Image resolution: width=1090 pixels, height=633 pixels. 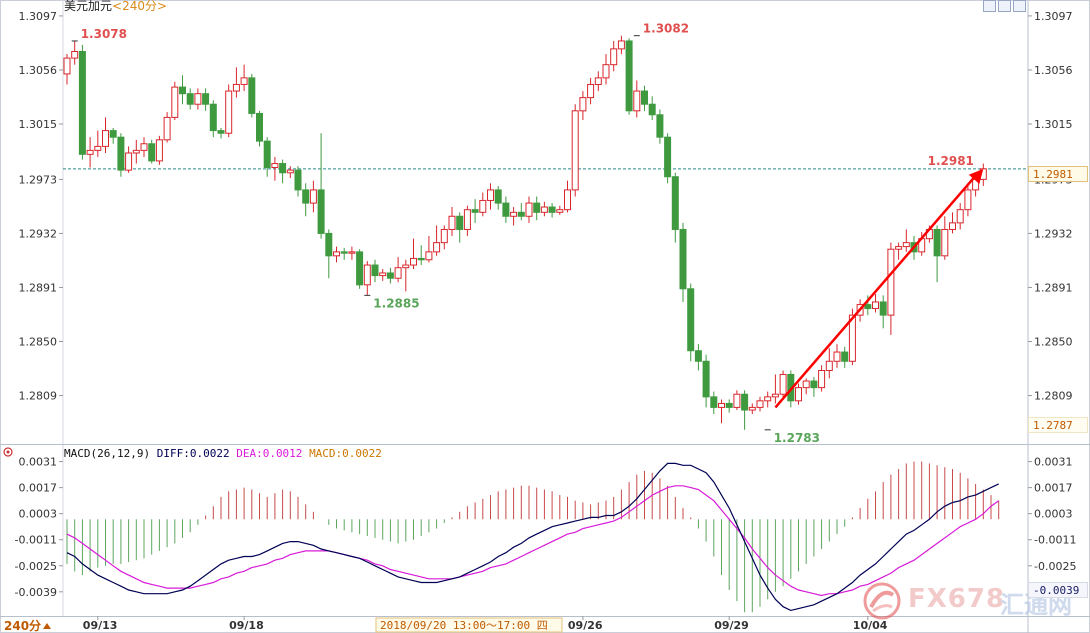 I want to click on macd-tick-label-right: 0.0017, so click(x=1053, y=488).